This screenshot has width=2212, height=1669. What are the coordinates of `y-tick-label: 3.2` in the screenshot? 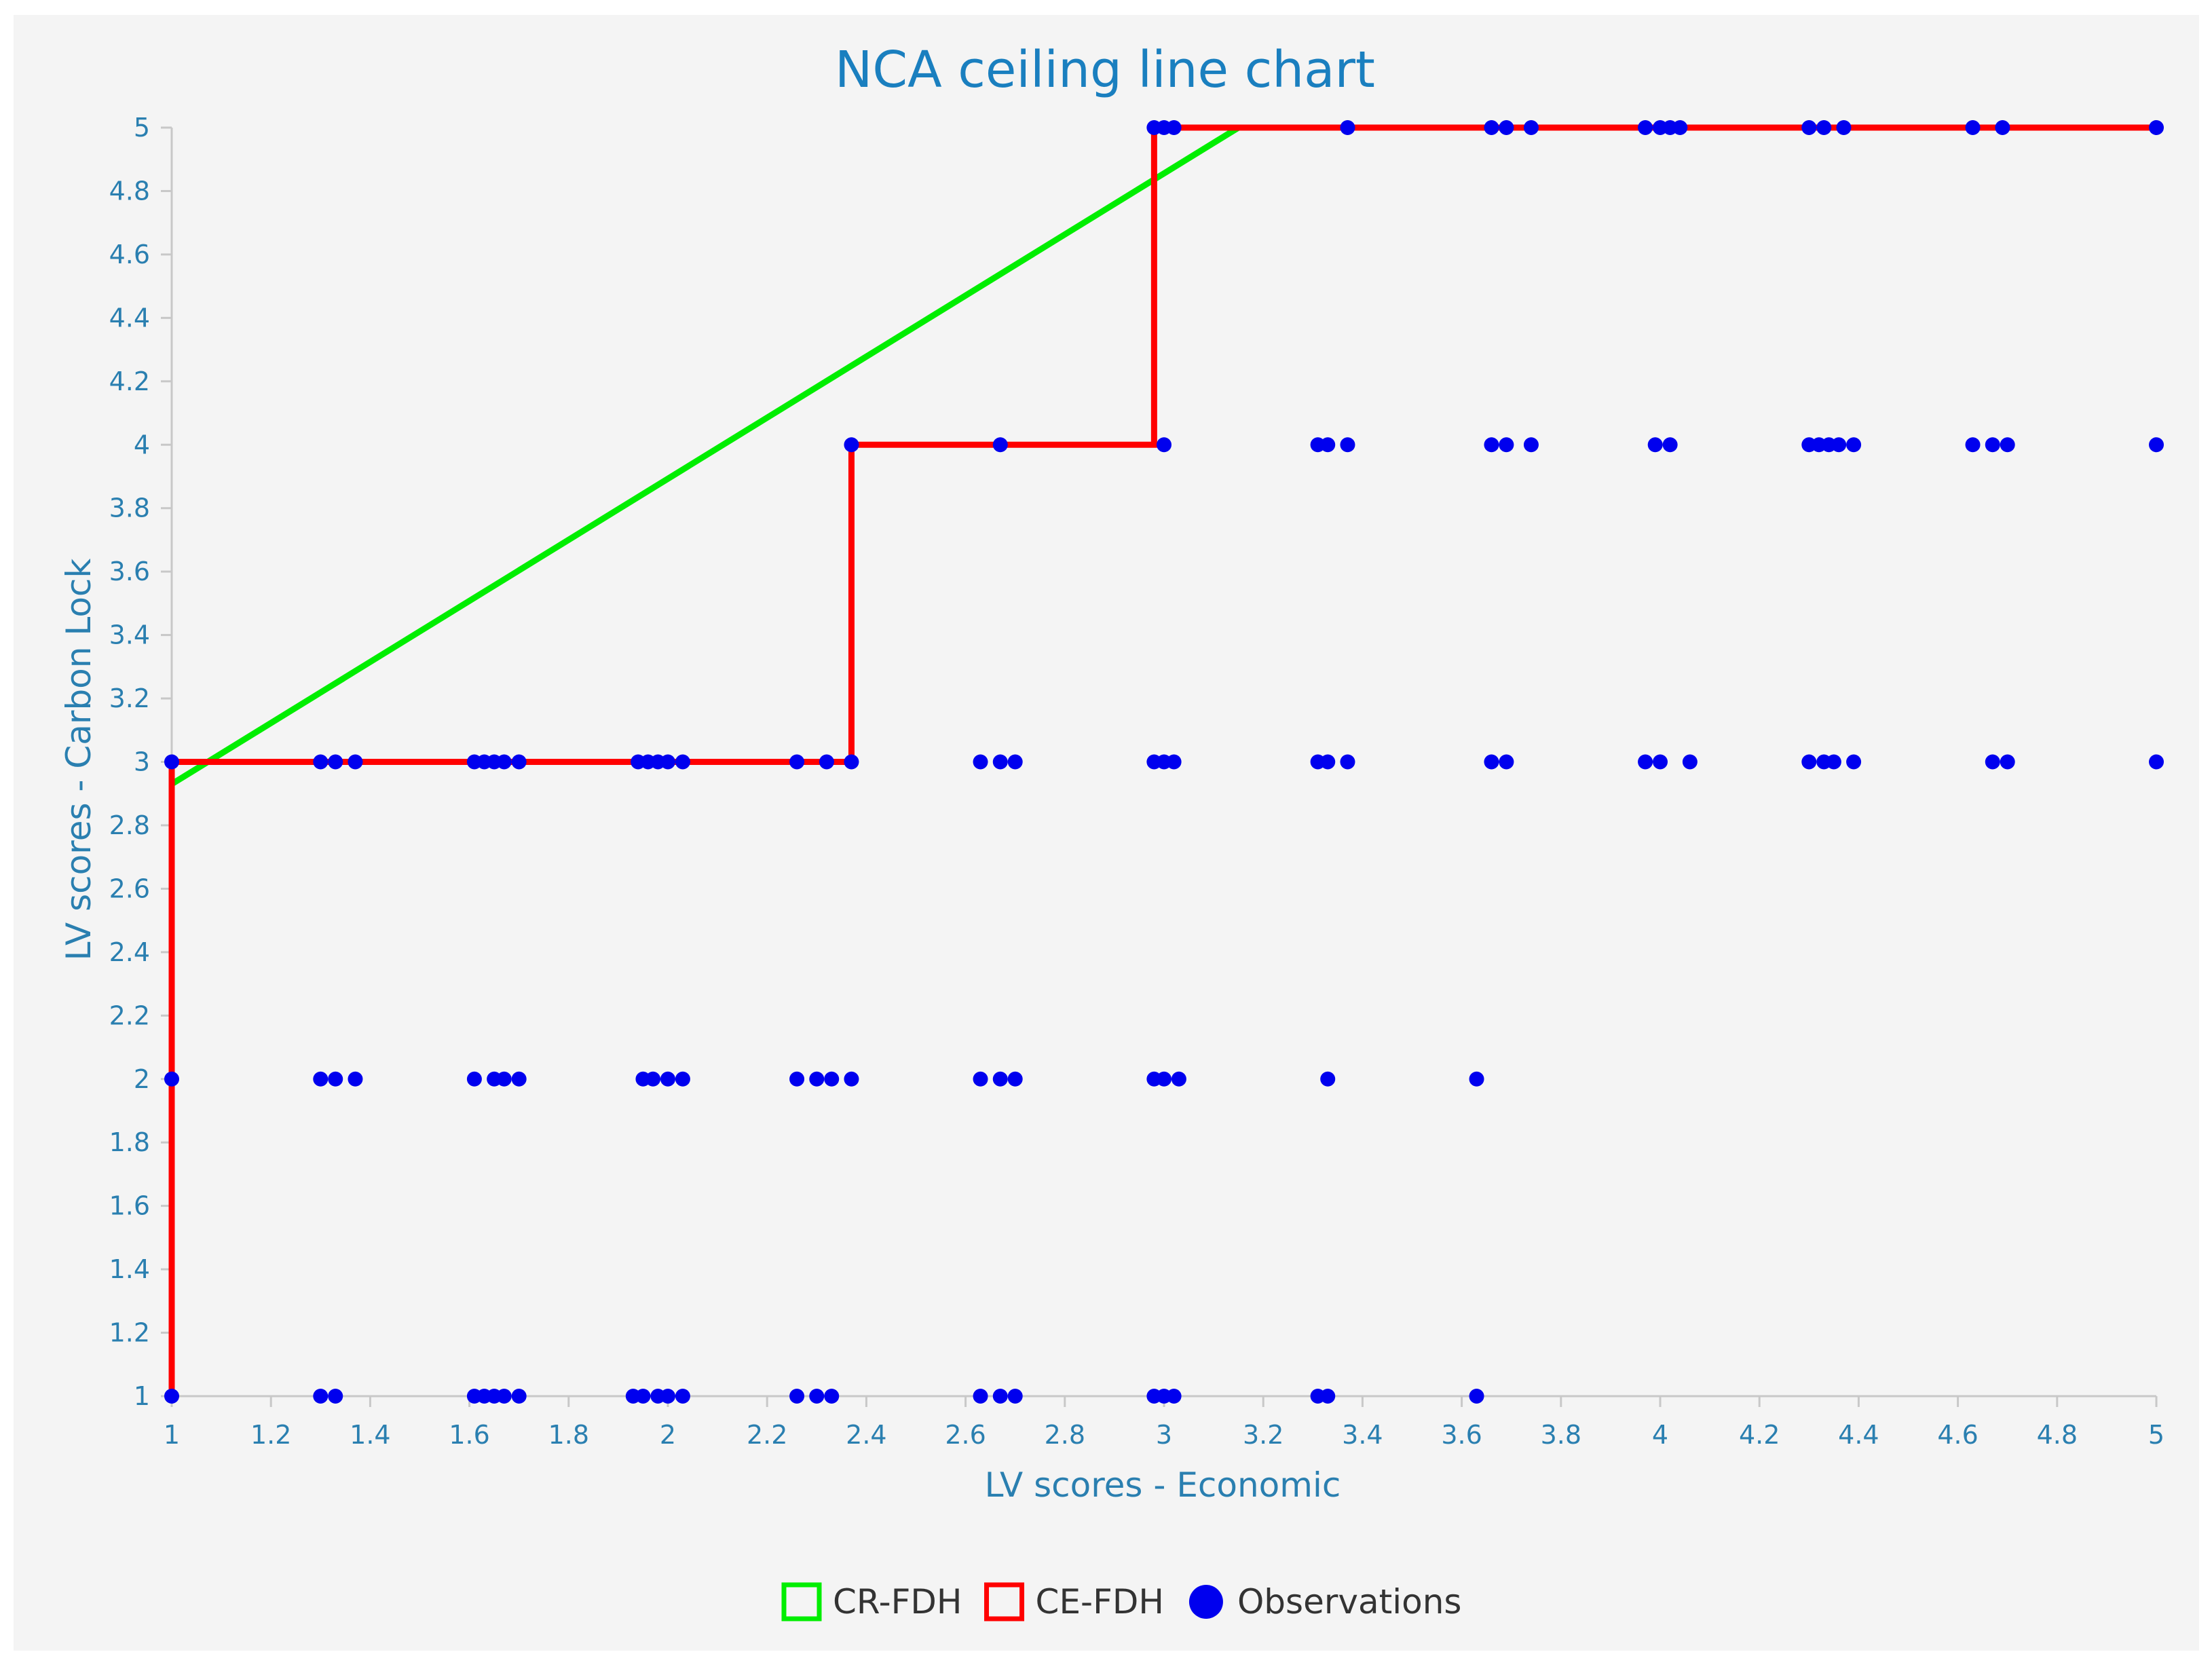 It's located at (129, 698).